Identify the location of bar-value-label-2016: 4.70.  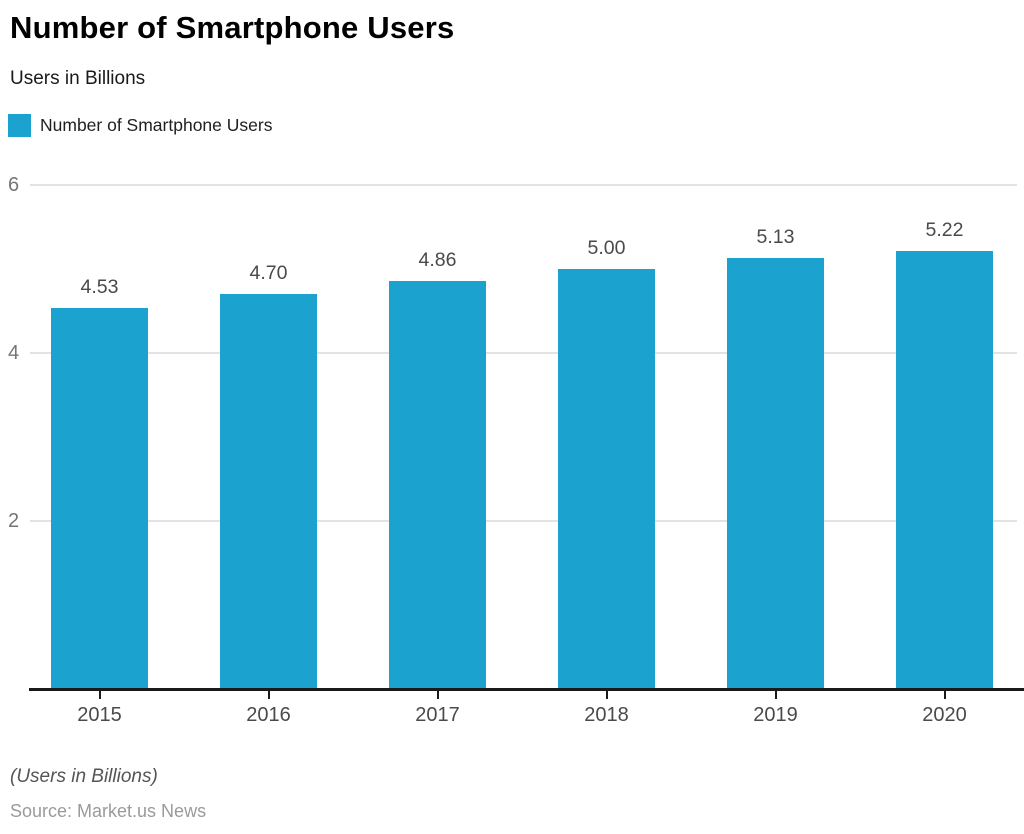
(268, 273).